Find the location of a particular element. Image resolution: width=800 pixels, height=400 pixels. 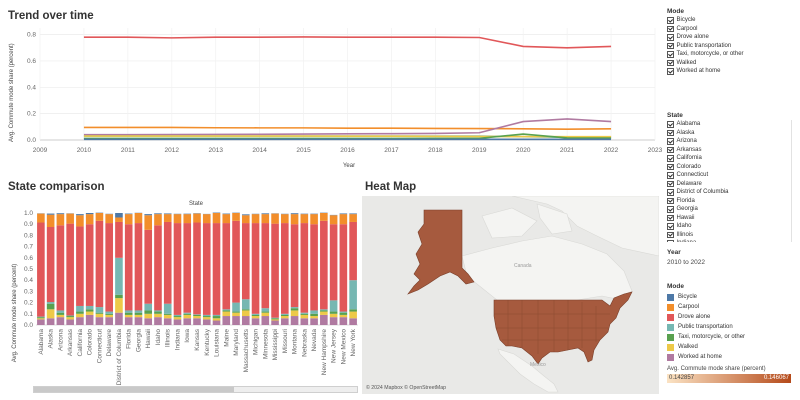

year-filter: Year 2010 to 2022 is located at coordinates (686, 257).